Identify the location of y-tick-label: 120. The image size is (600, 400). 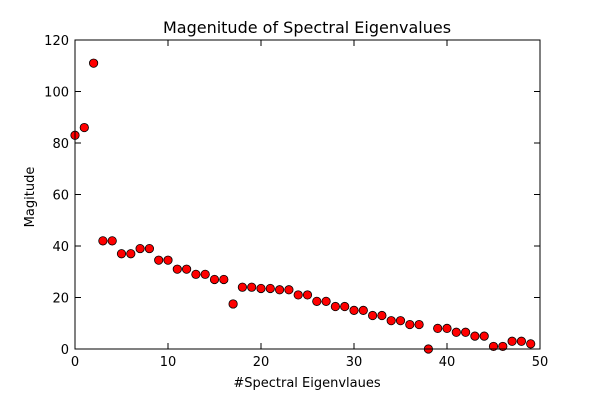
(56, 41).